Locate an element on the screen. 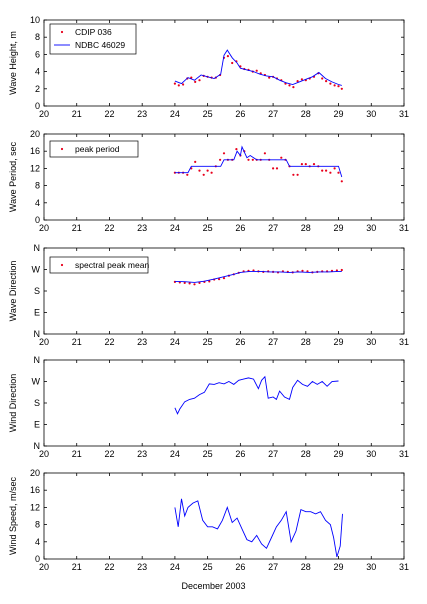 The height and width of the screenshot is (604, 427). y-axis-label: Wave Direction is located at coordinates (13, 291).